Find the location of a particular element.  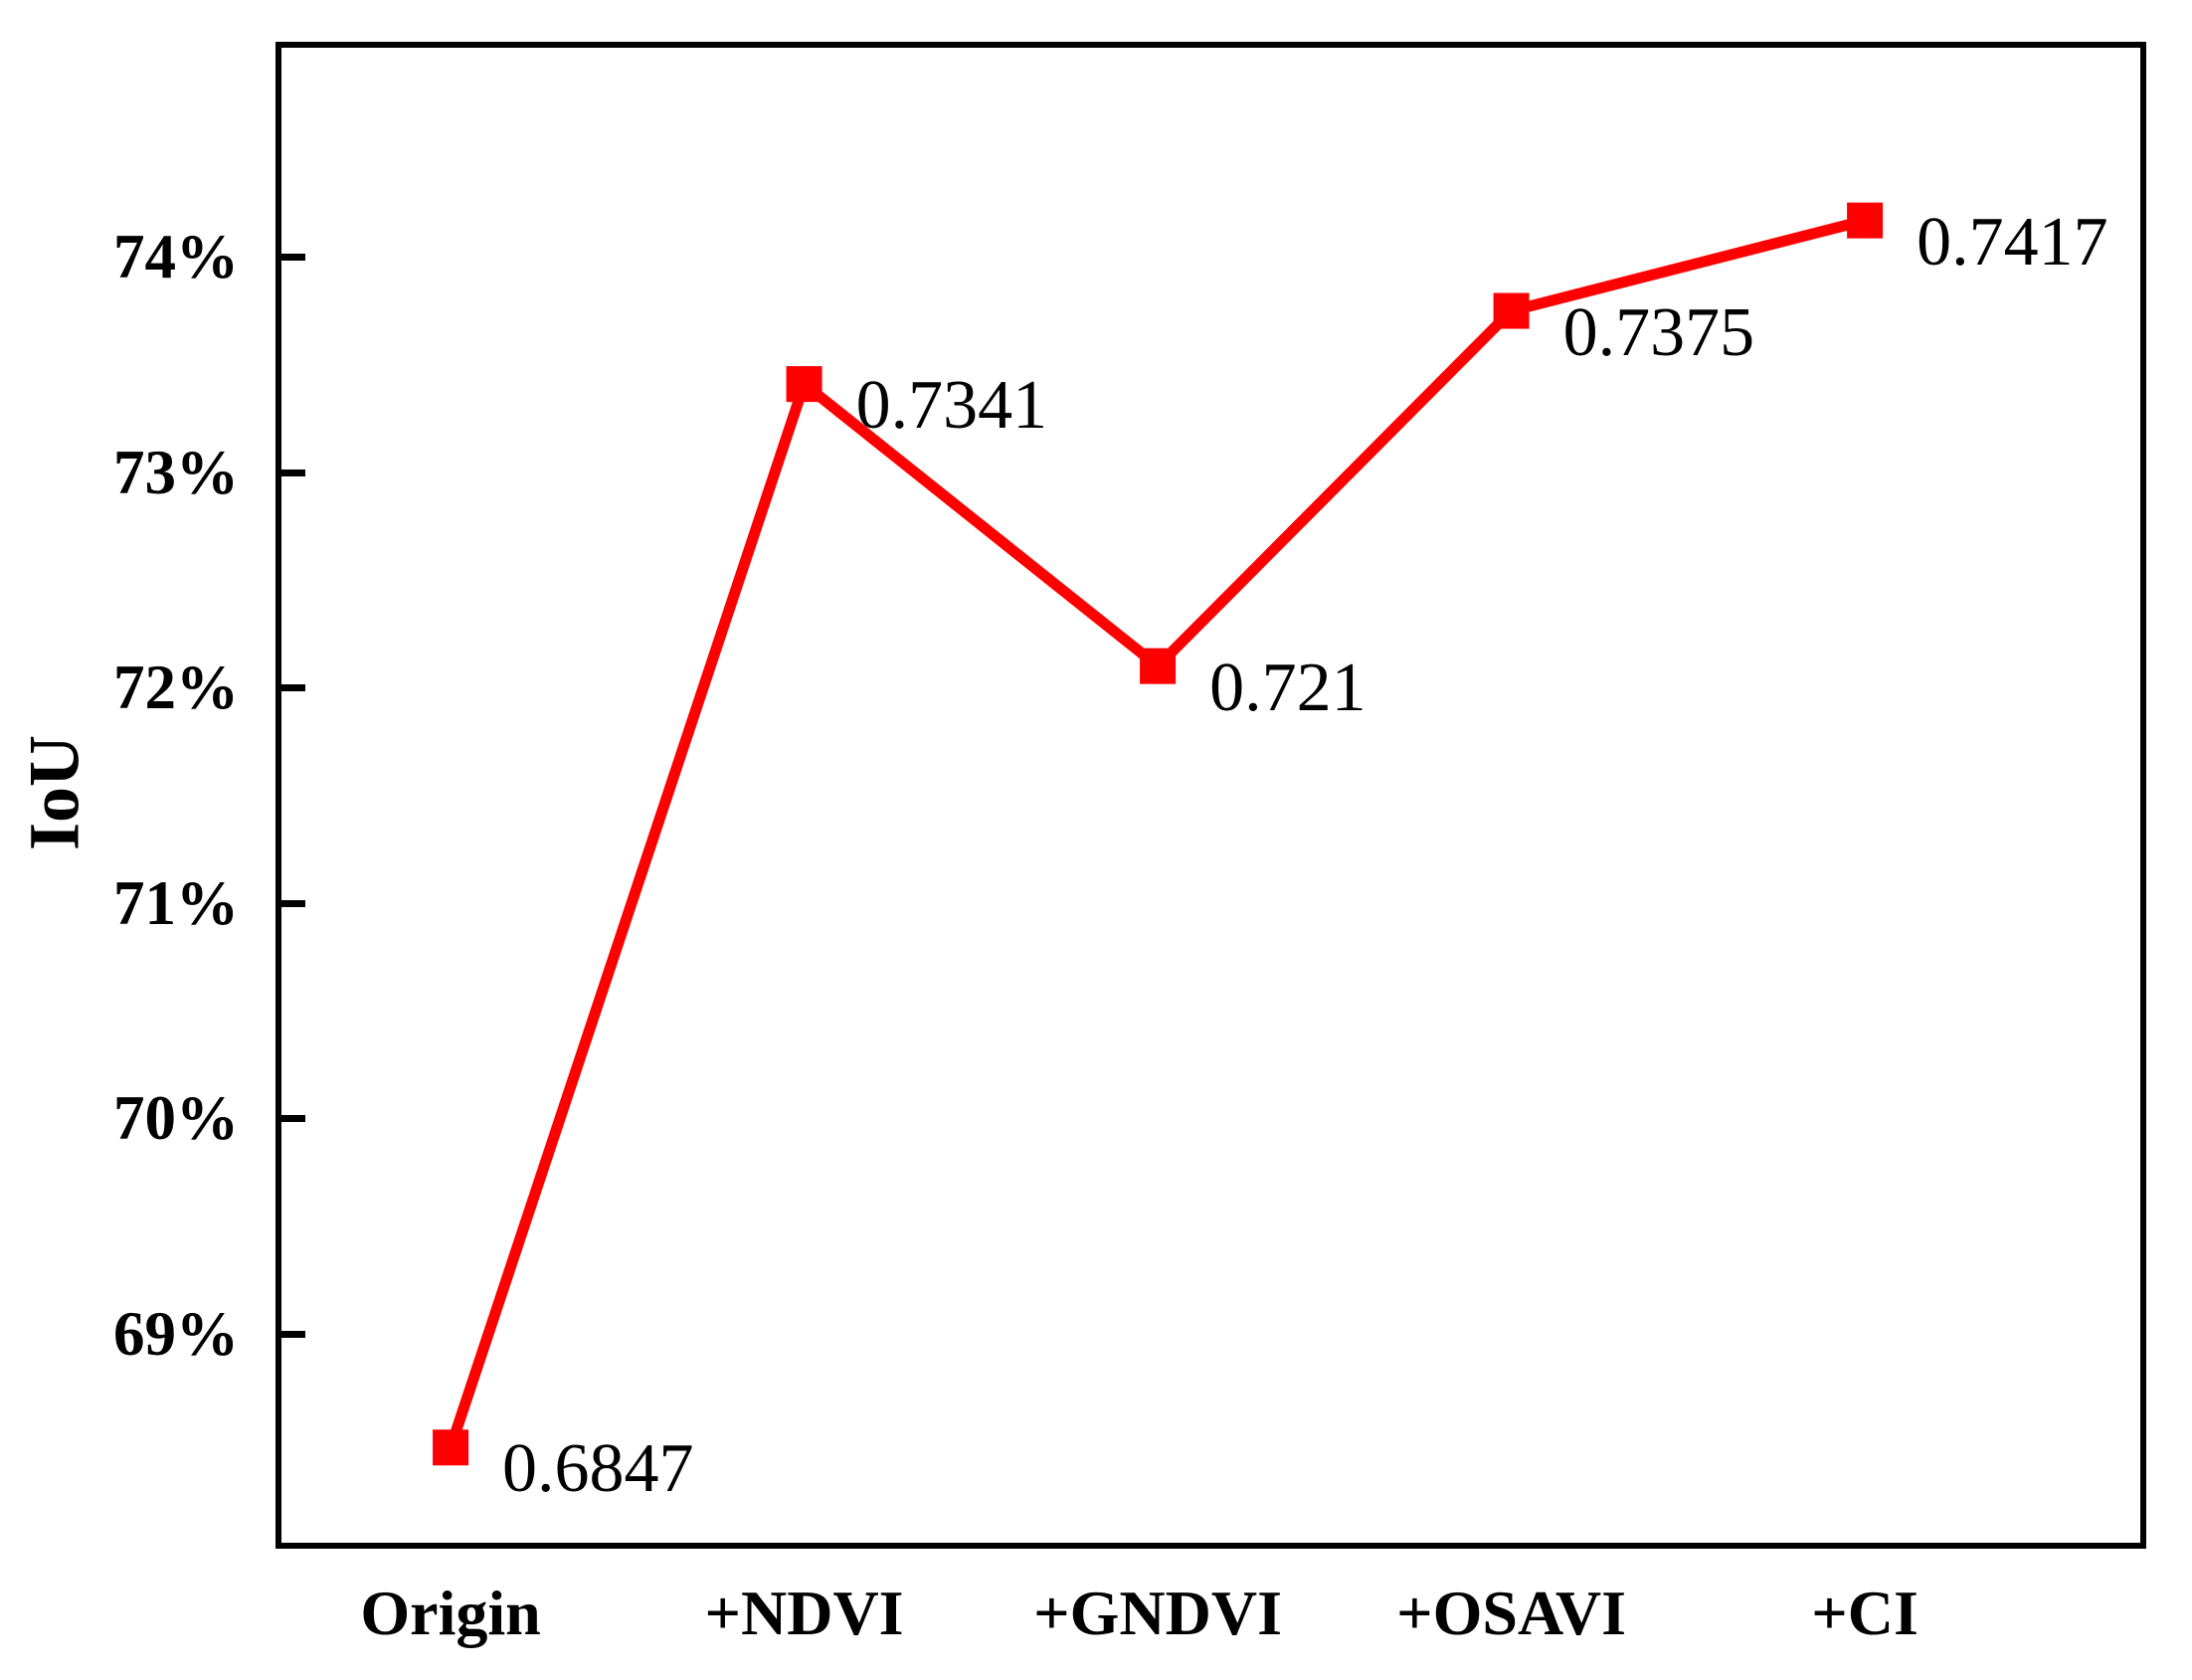

x-axis-category-label: Origin is located at coordinates (450, 1613).